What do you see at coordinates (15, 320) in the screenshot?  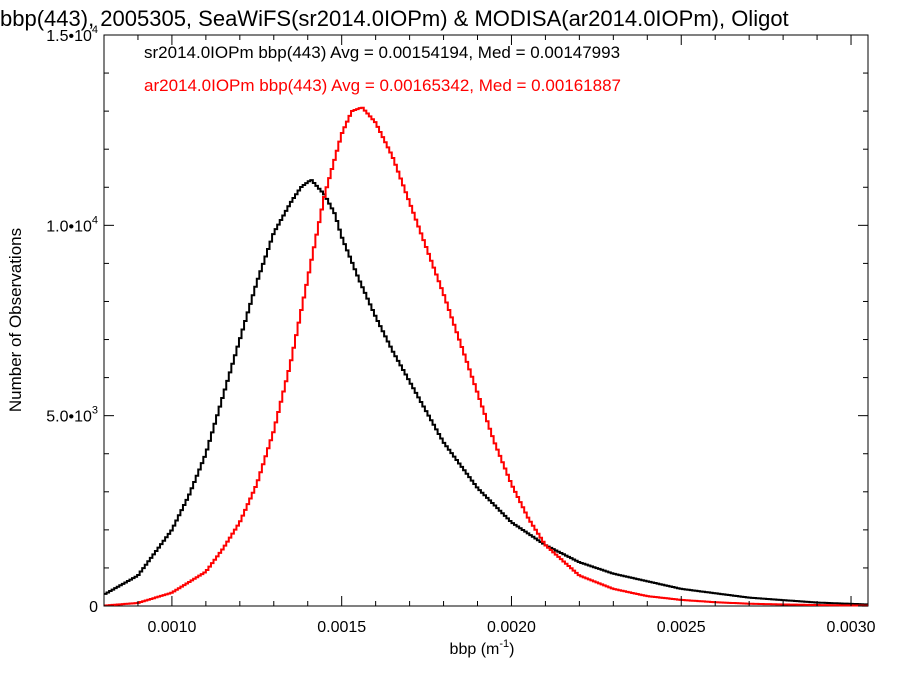 I see `y-axis-label: Number of Observations` at bounding box center [15, 320].